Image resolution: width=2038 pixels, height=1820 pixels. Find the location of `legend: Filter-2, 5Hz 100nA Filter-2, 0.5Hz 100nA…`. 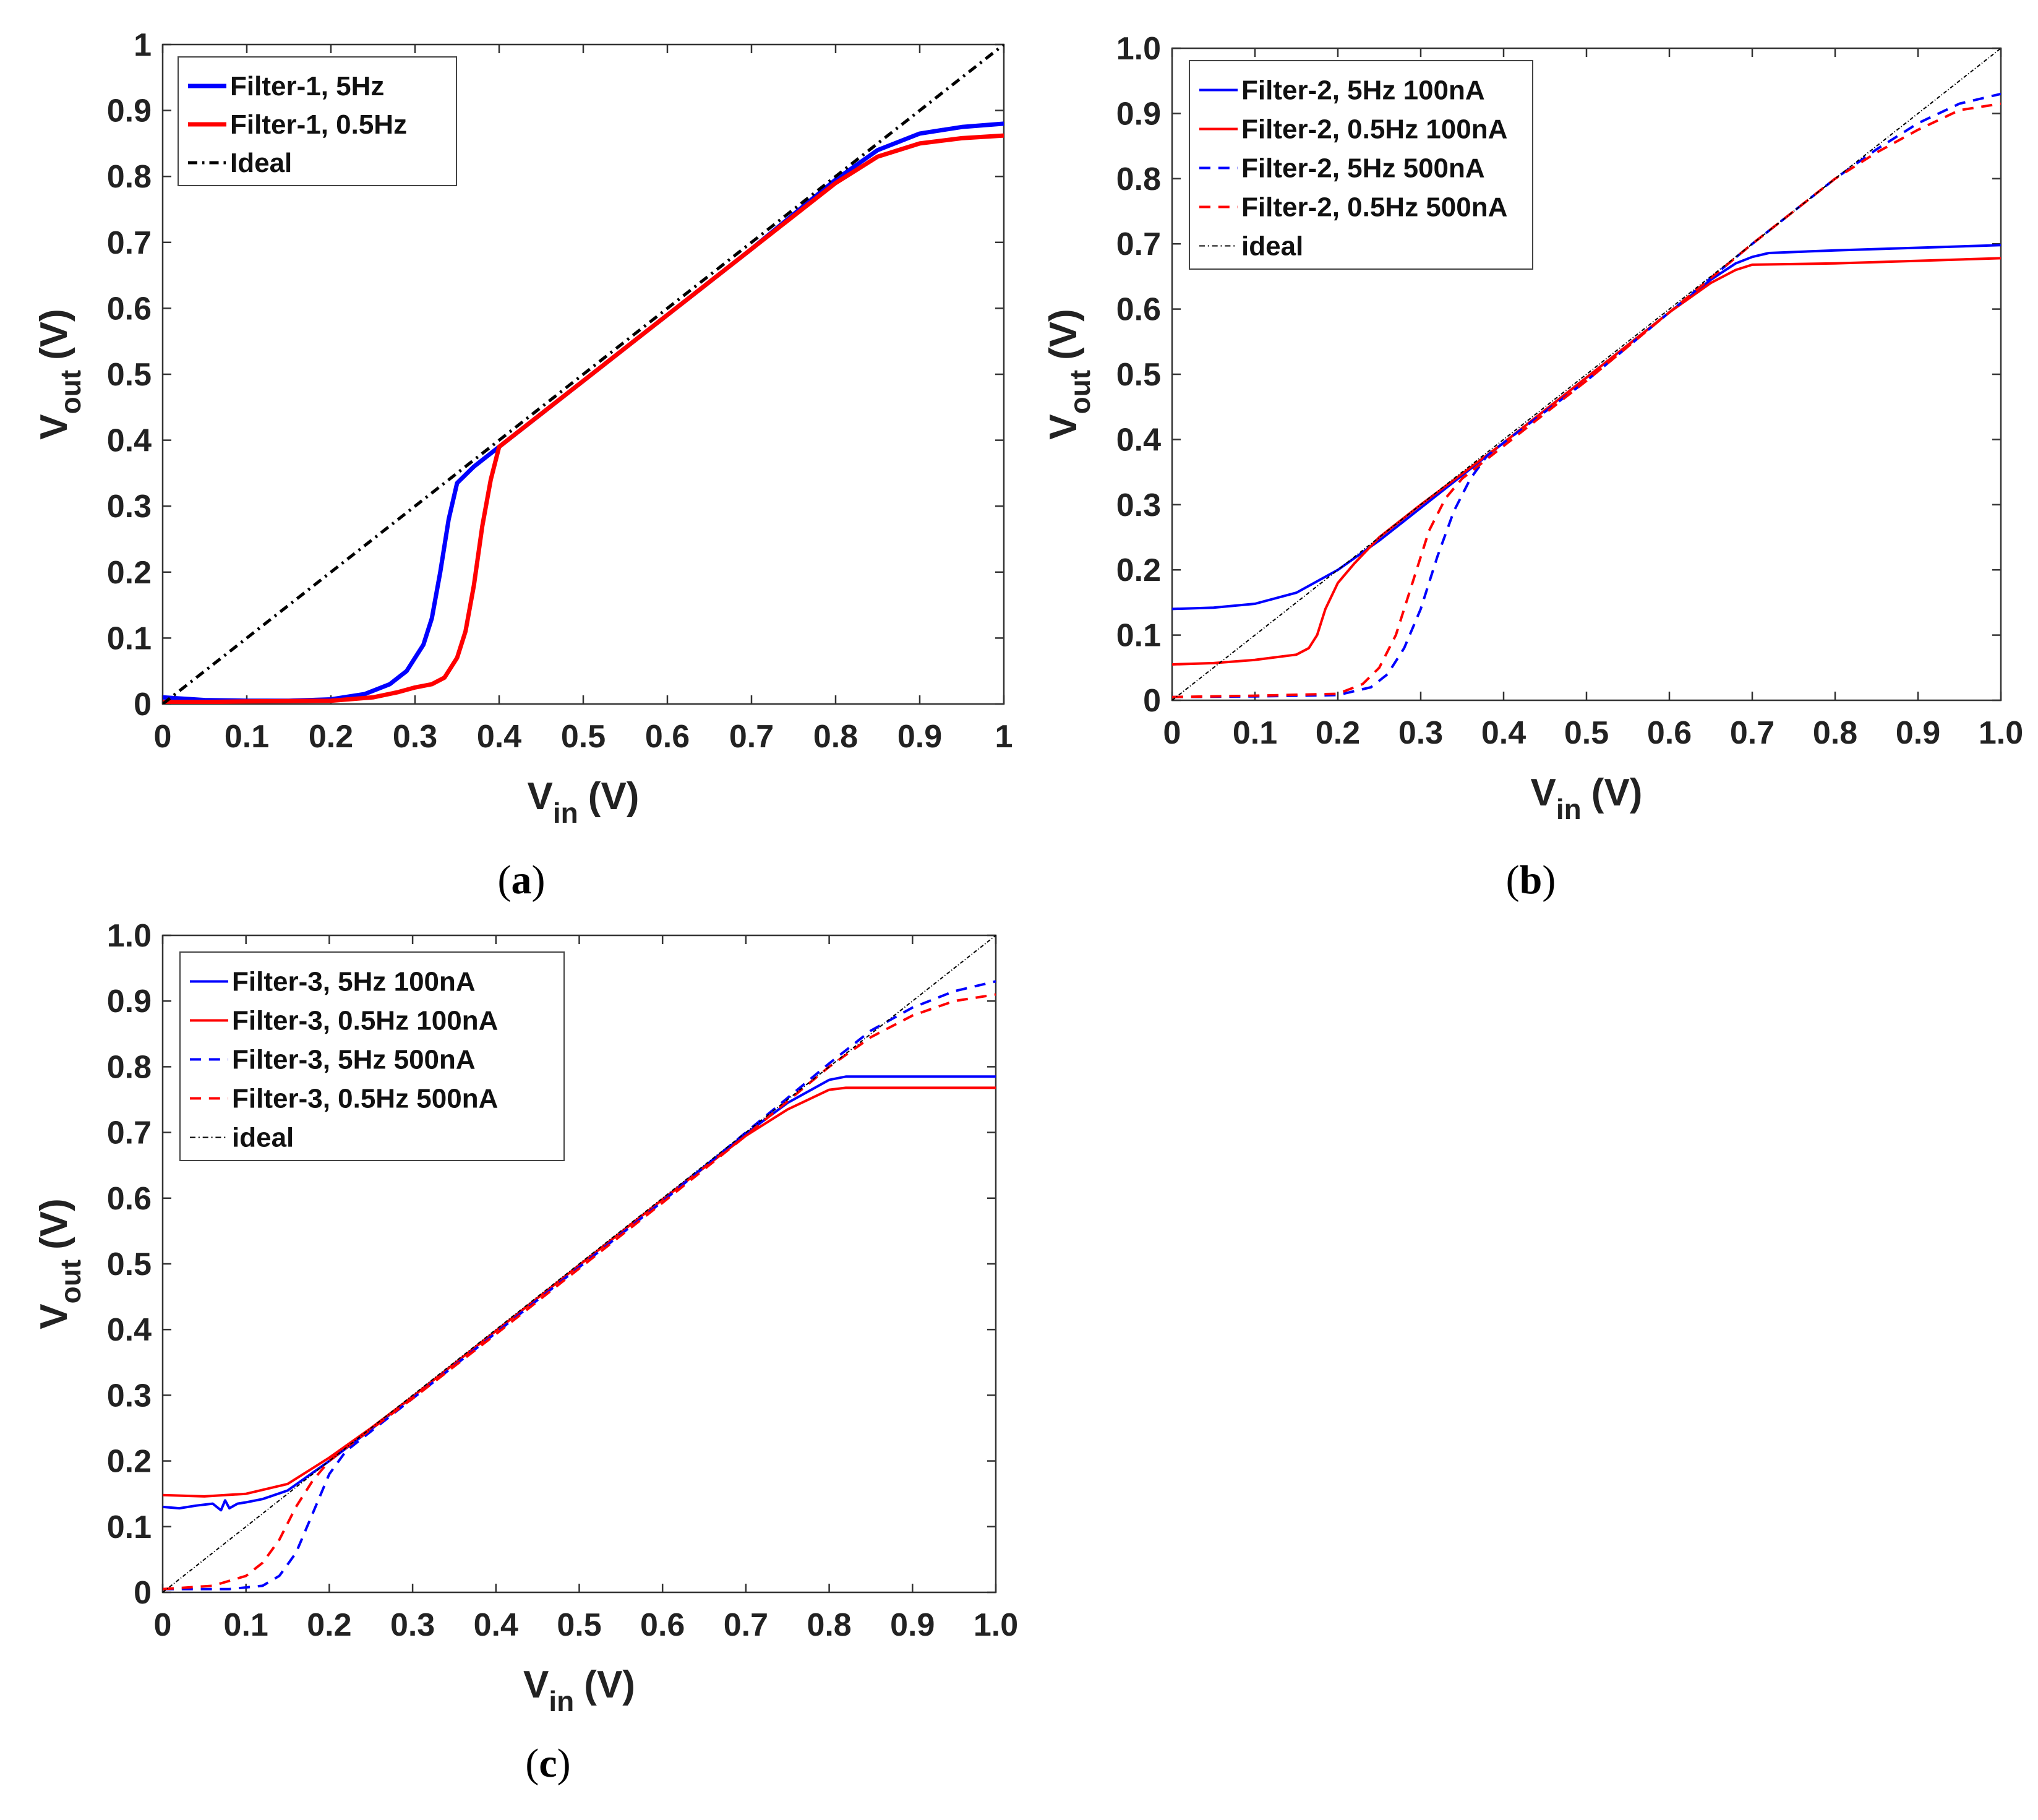

legend: Filter-2, 5Hz 100nA Filter-2, 0.5Hz 100nA… is located at coordinates (1361, 165).